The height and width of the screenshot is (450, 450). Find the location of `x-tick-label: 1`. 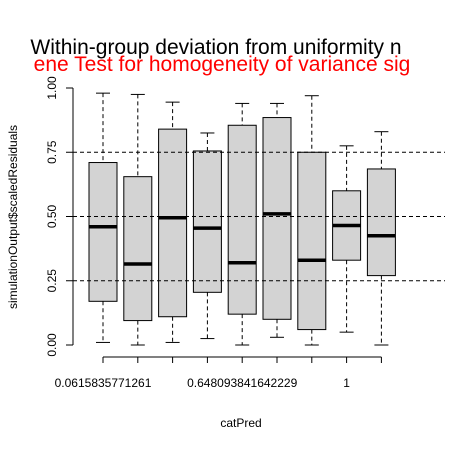

x-tick-label: 1 is located at coordinates (346, 383).